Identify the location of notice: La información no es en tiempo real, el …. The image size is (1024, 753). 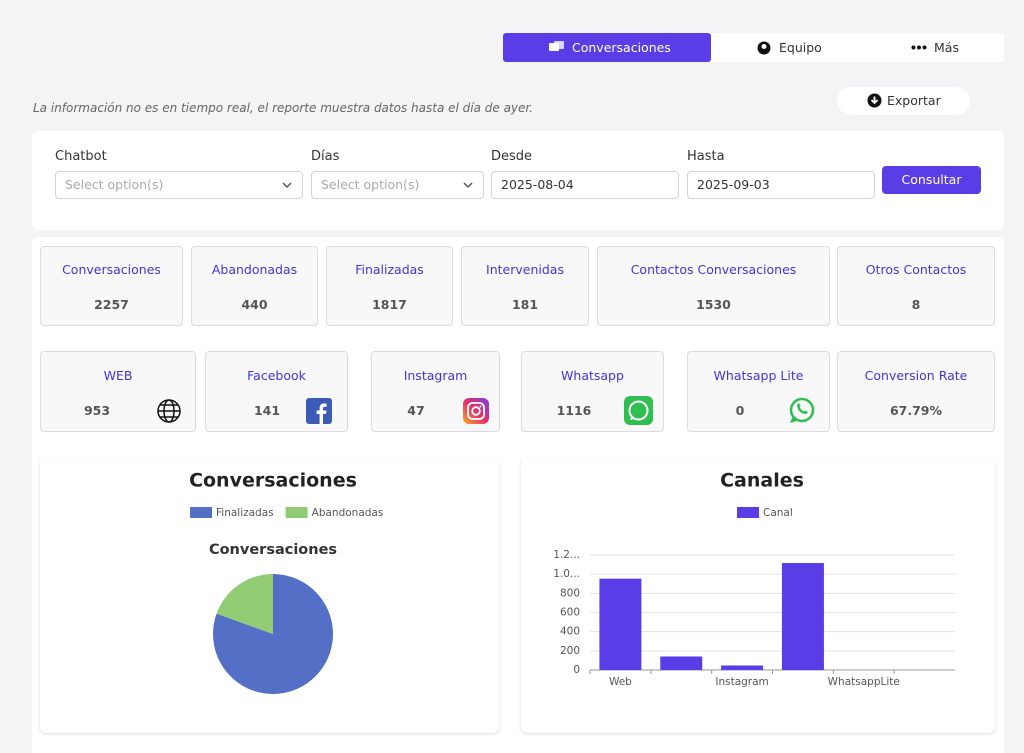
(283, 108).